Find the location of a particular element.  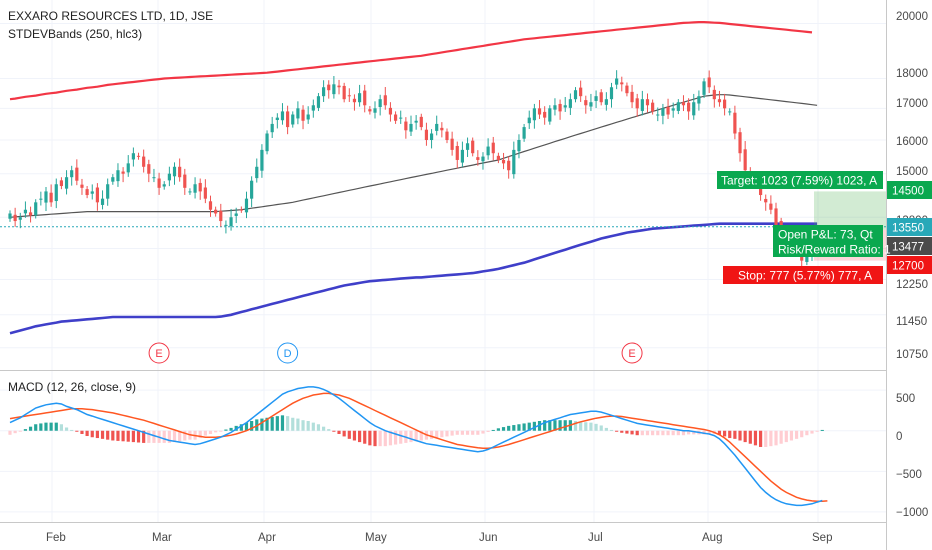

time-tick: Feb is located at coordinates (56, 538).